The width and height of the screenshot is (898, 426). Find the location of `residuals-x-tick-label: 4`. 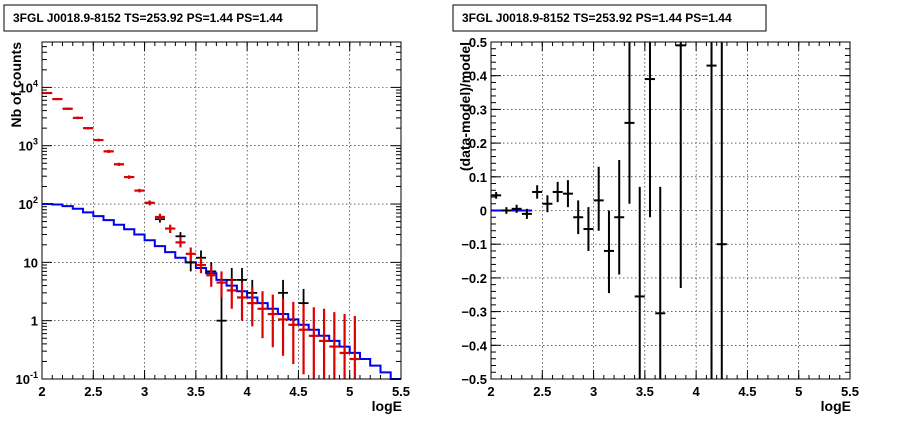

residuals-x-tick-label: 4 is located at coordinates (697, 391).